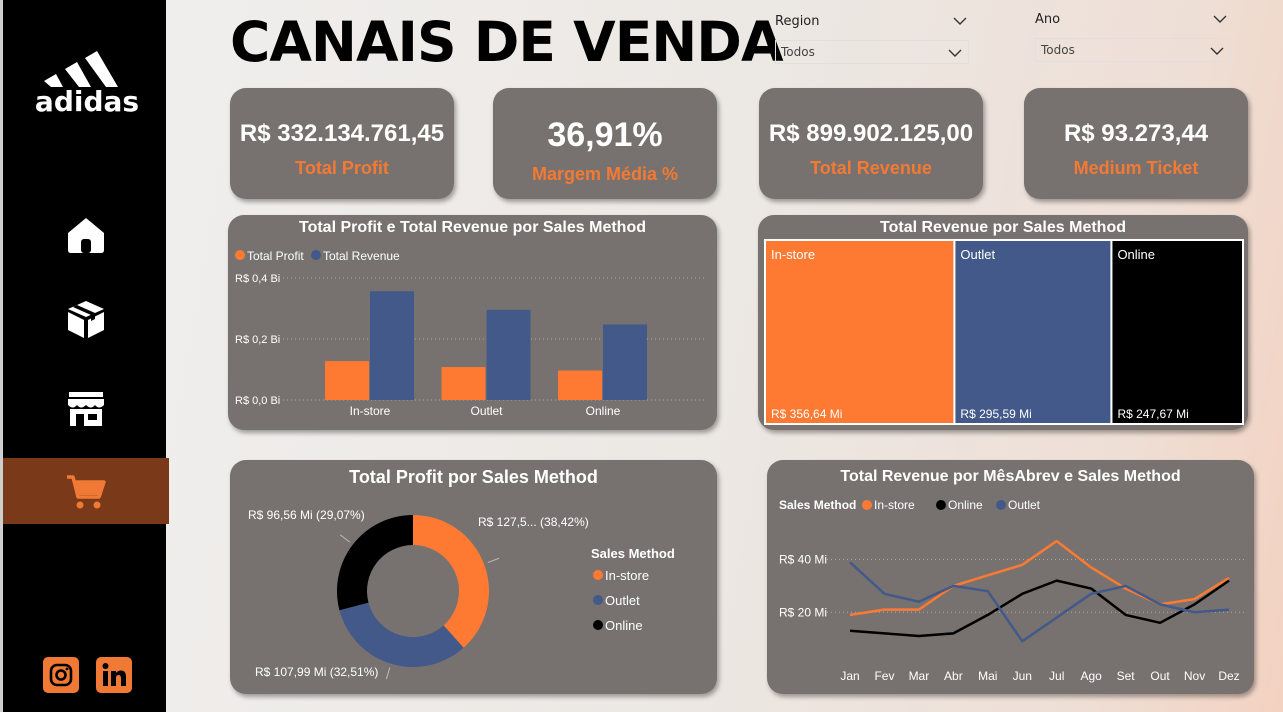  I want to click on treemap-tile-online, so click(1177, 332).